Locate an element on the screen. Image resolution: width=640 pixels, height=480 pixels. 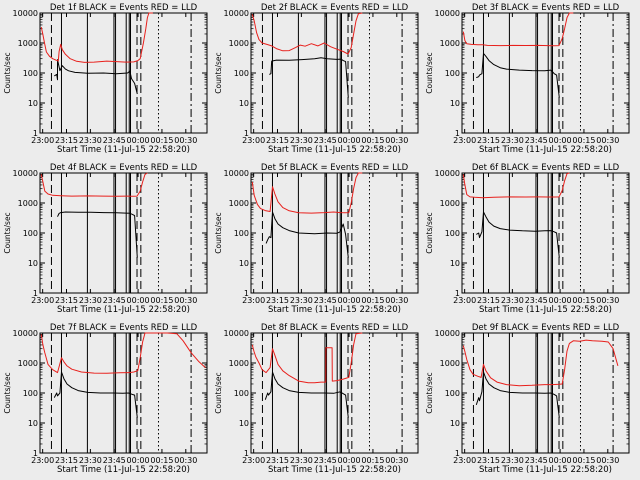
panel-title: Det 3f BLACK = Events RED = LLD is located at coordinates (546, 8).